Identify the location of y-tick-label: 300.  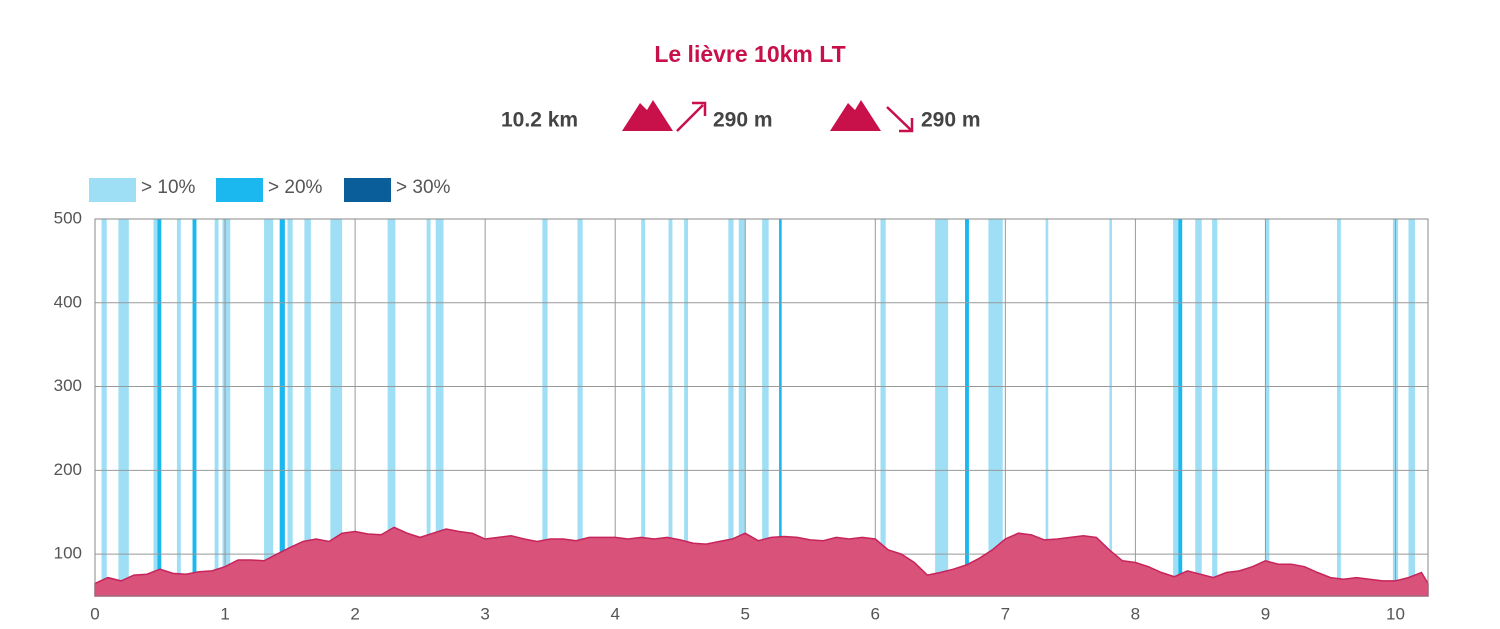
(68, 385).